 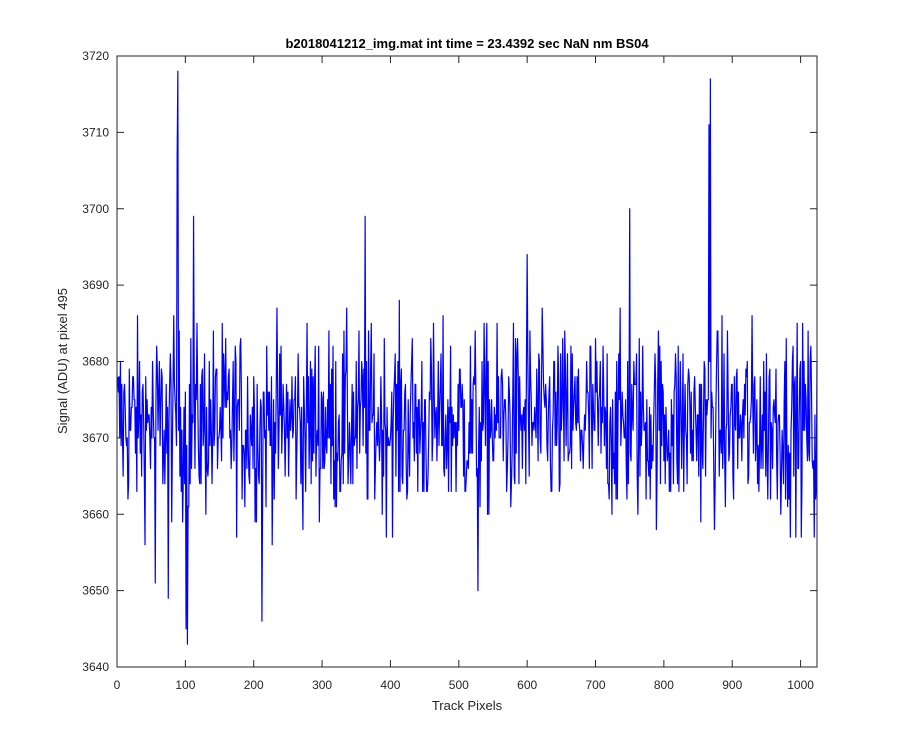 What do you see at coordinates (95, 667) in the screenshot?
I see `y-tick-label: 3640` at bounding box center [95, 667].